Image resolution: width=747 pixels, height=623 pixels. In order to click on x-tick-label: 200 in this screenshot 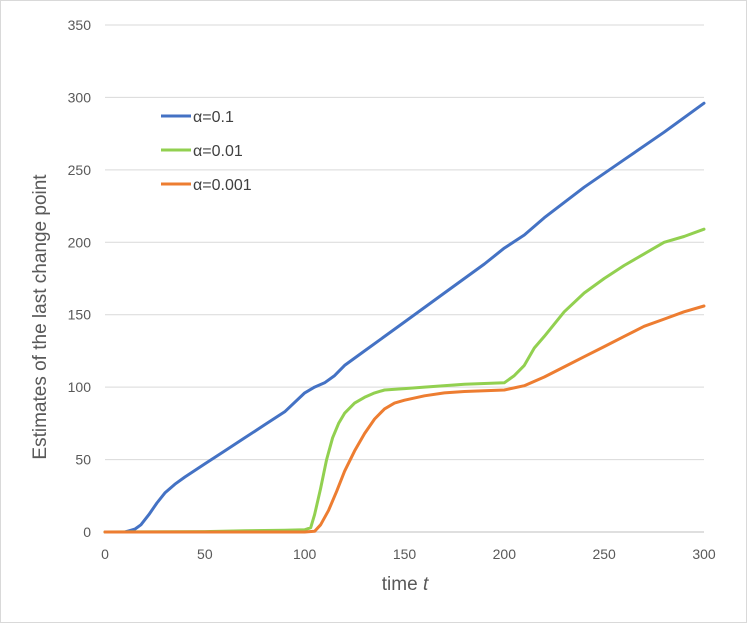, I will do `click(505, 554)`.